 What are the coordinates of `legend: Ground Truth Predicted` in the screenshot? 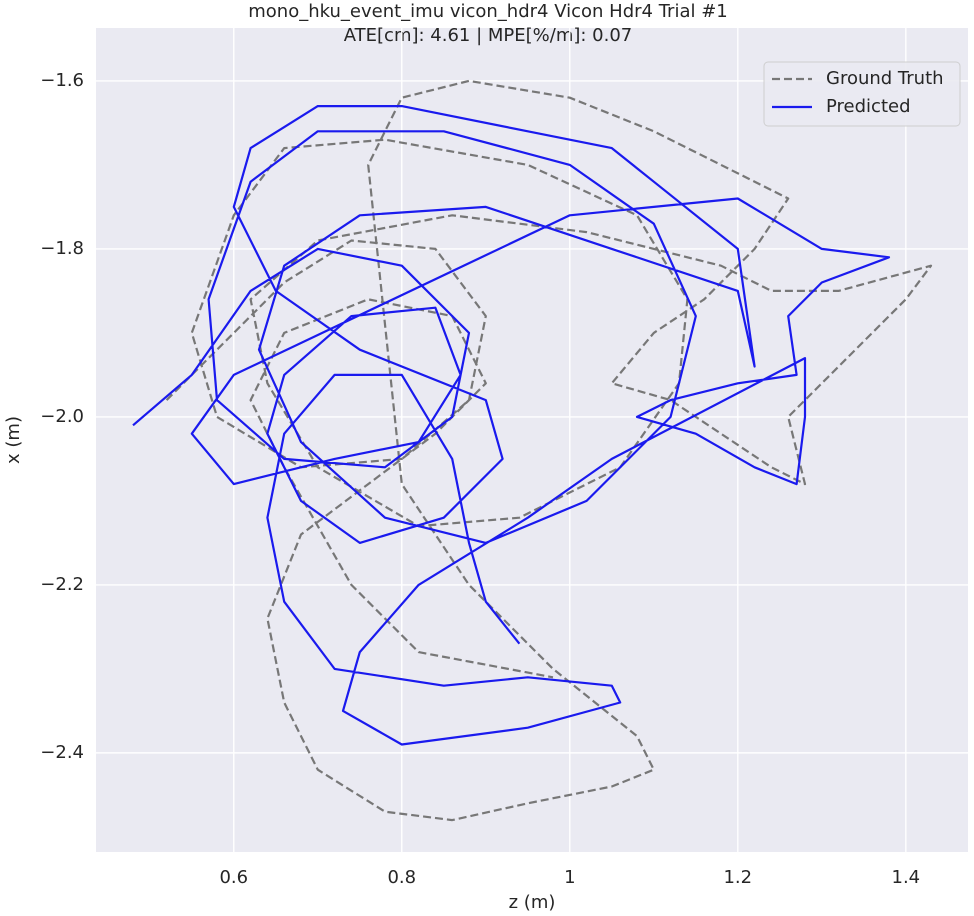 It's located at (862, 94).